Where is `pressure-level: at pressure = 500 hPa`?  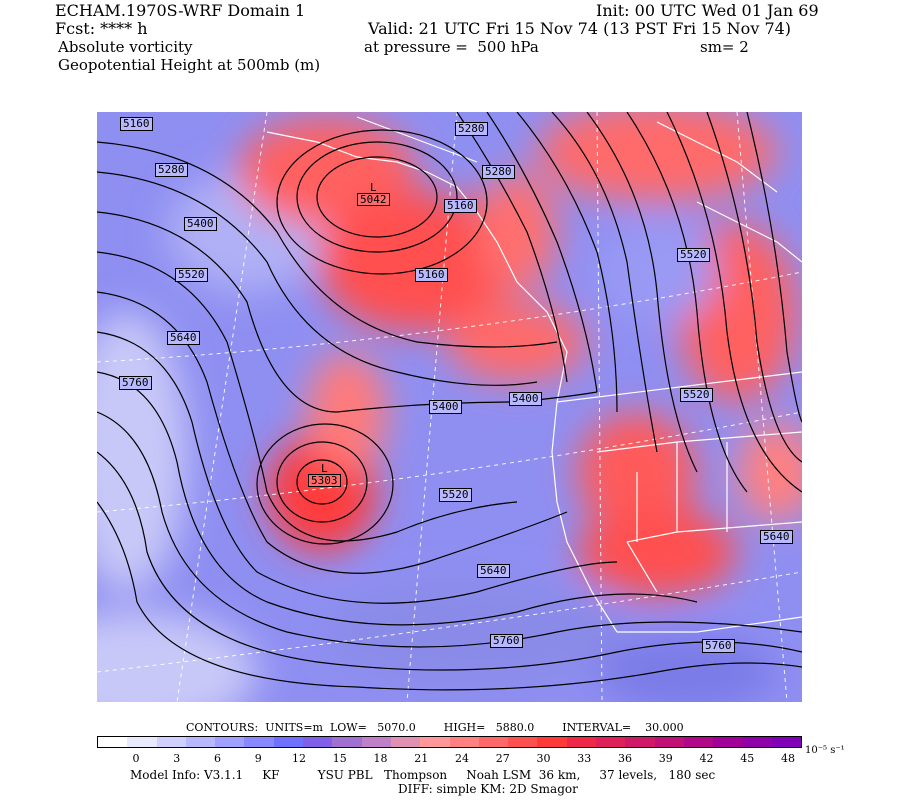 pressure-level: at pressure = 500 hPa is located at coordinates (451, 47).